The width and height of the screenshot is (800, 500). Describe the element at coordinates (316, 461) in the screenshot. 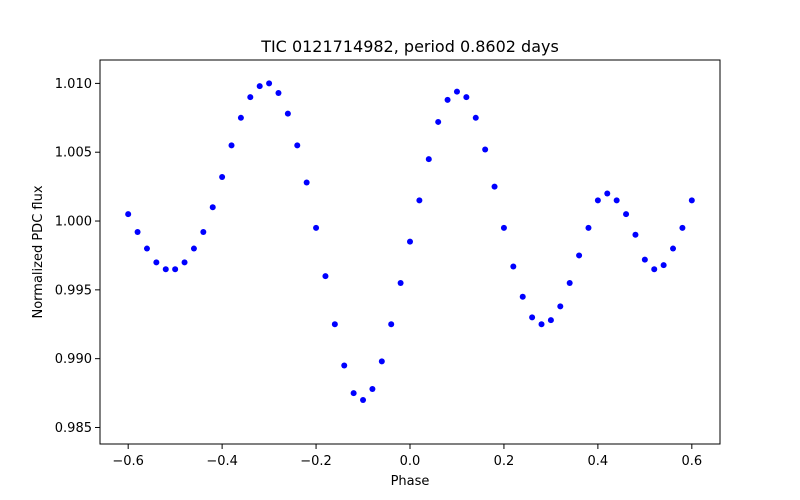

I see `x-tick-label: −0.2` at that location.